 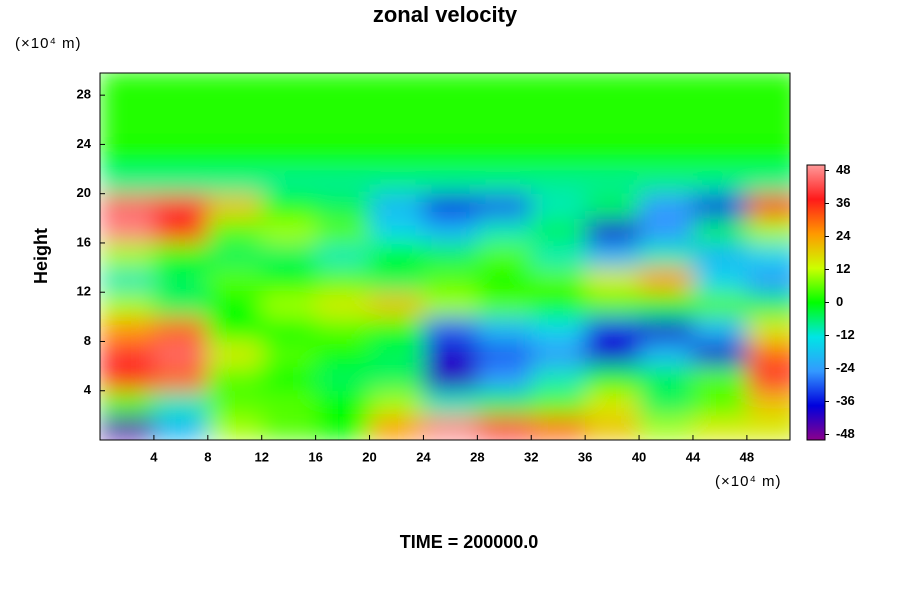 What do you see at coordinates (531, 456) in the screenshot?
I see `x-tick-label: 32` at bounding box center [531, 456].